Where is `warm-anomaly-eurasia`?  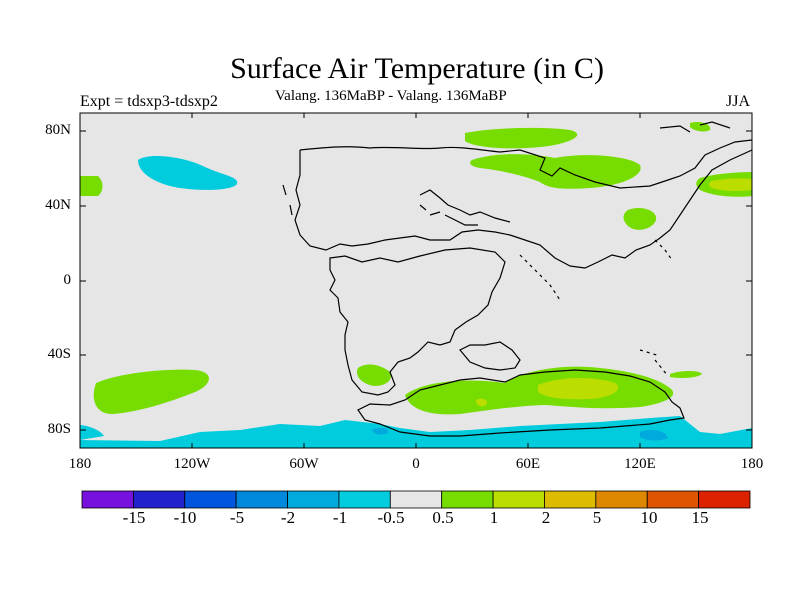
warm-anomaly-eurasia is located at coordinates (555, 171).